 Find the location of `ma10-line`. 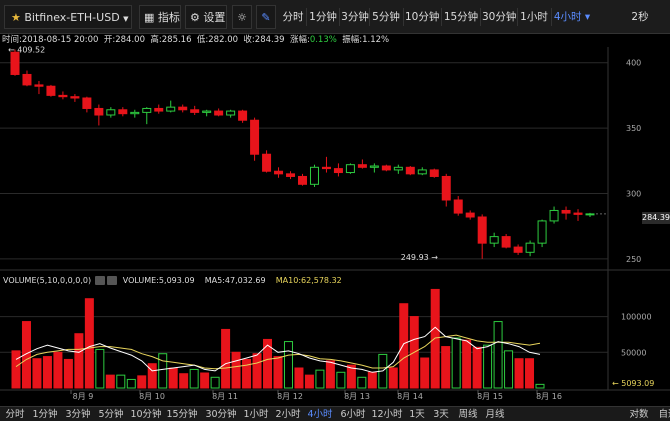

ma10-line is located at coordinates (278, 352).